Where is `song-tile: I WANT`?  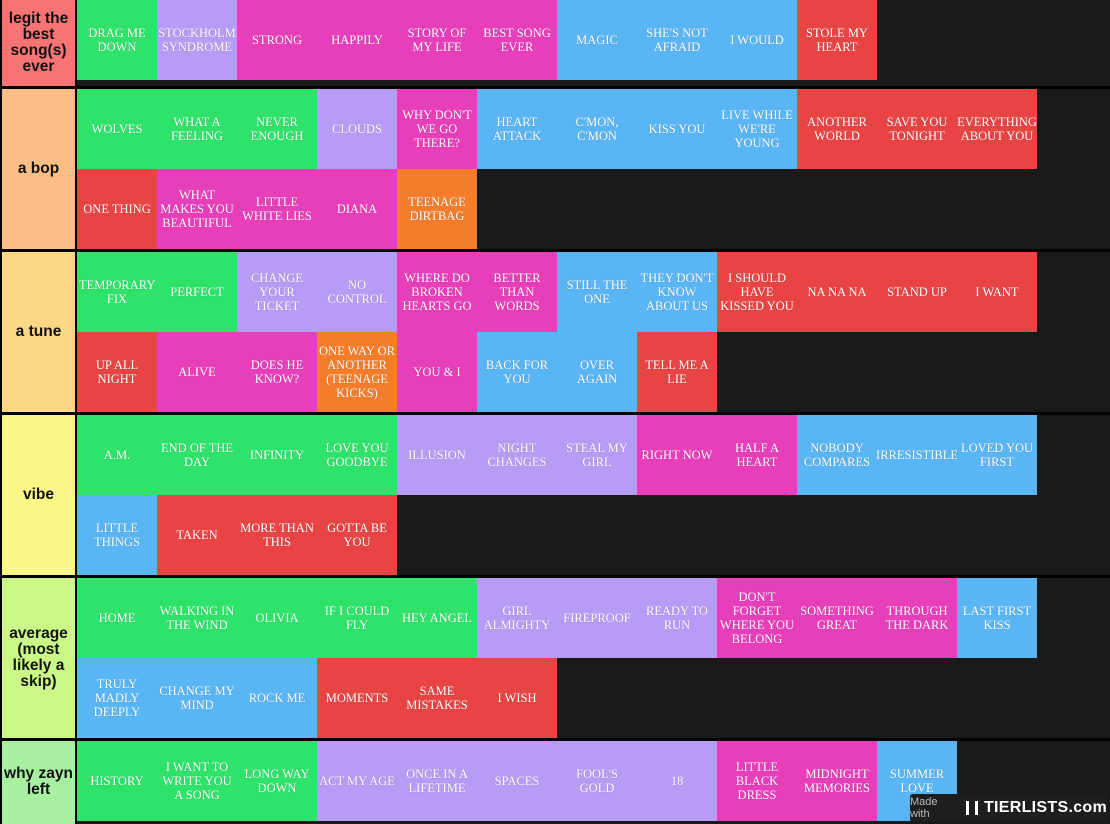 song-tile: I WANT is located at coordinates (997, 291).